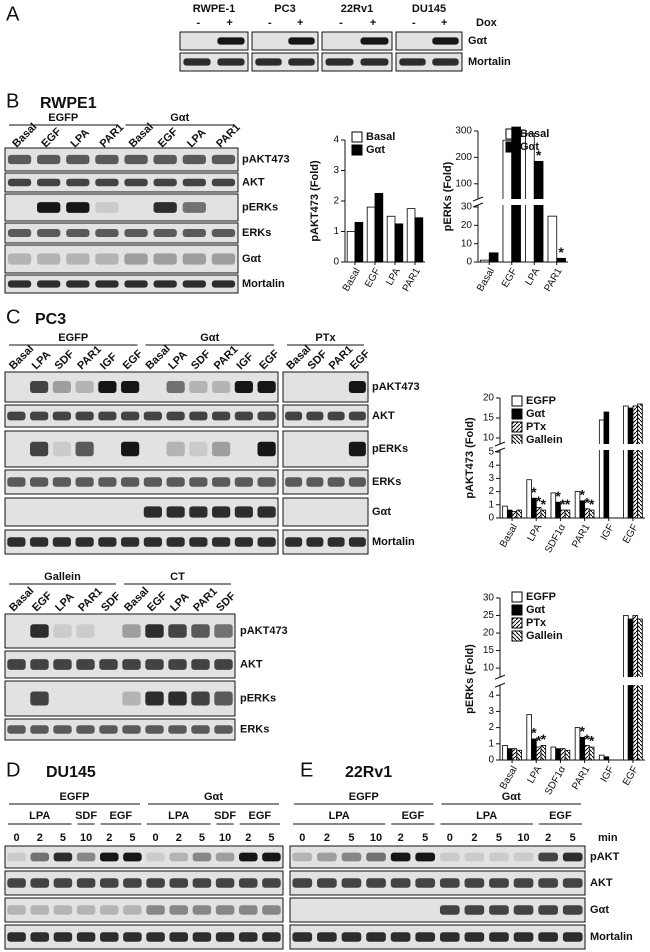 This screenshot has width=650, height=952. I want to click on row-label: Gαt, so click(477, 41).